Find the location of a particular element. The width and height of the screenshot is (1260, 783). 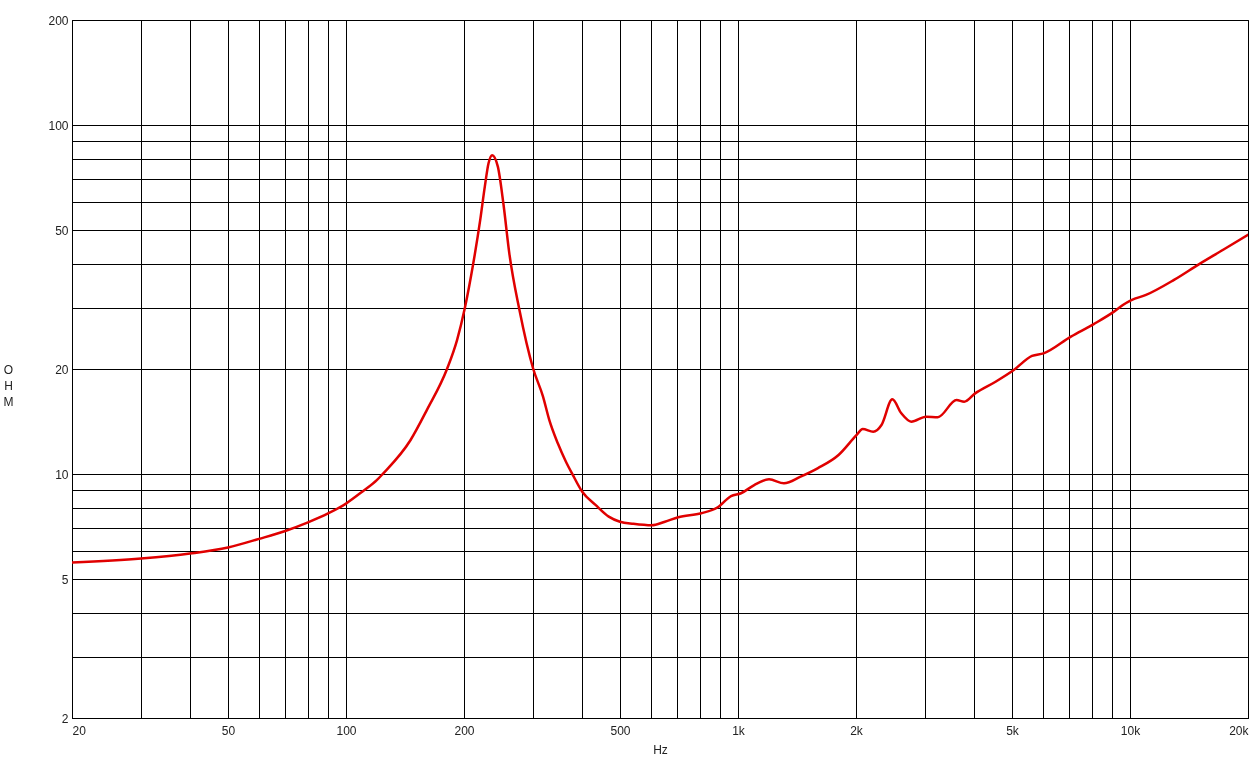

y-tick-label: 50 is located at coordinates (62, 230).